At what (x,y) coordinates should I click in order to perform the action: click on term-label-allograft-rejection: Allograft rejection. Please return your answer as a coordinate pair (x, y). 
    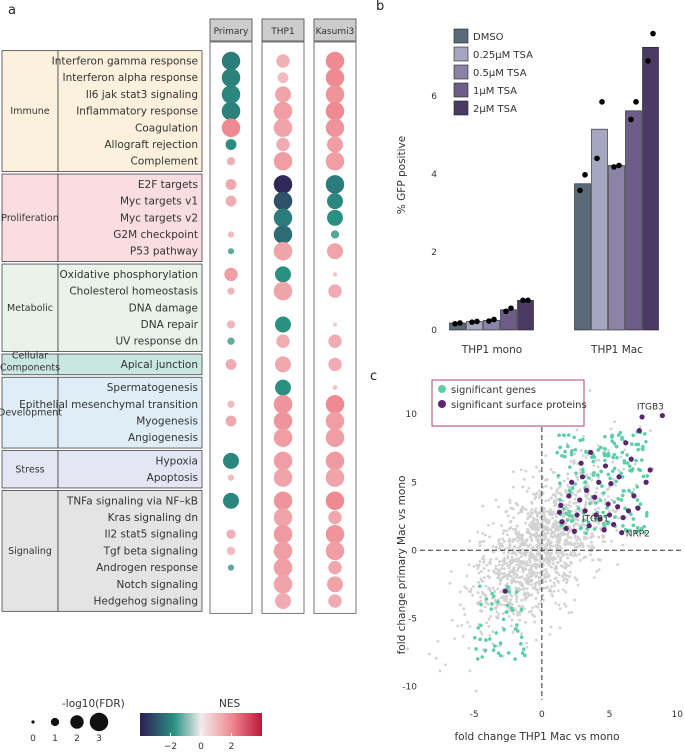
    Looking at the image, I should click on (151, 145).